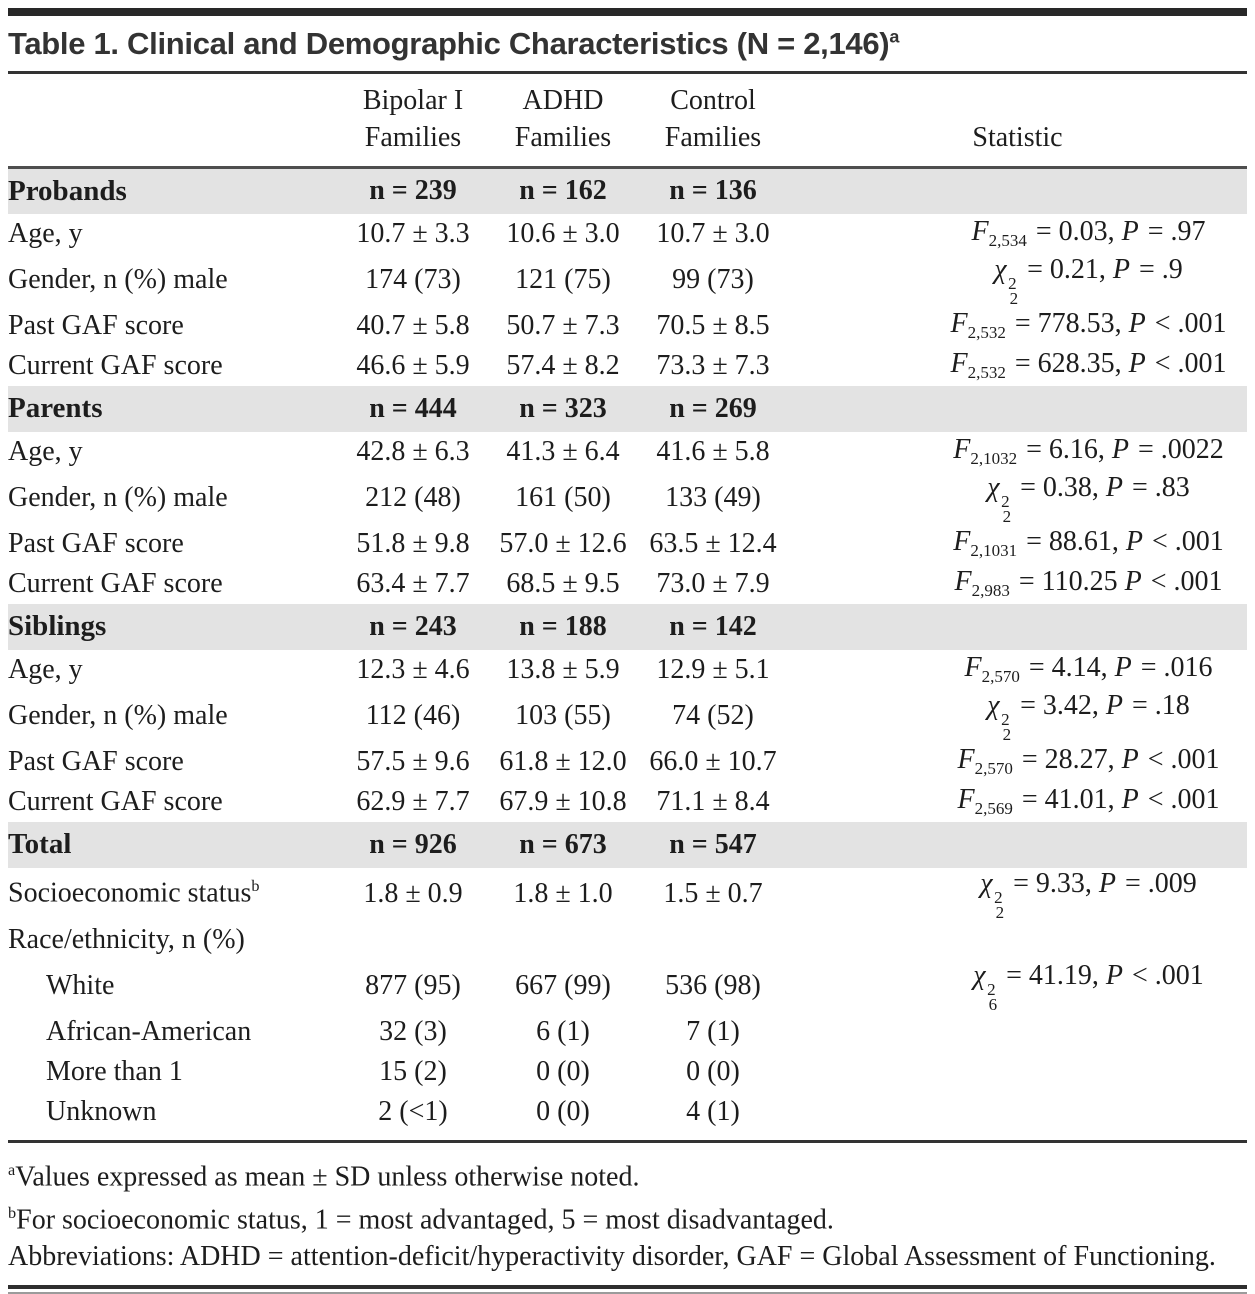 This screenshot has height=1294, width=1255. What do you see at coordinates (713, 191) in the screenshot?
I see `section-count: n = 136` at bounding box center [713, 191].